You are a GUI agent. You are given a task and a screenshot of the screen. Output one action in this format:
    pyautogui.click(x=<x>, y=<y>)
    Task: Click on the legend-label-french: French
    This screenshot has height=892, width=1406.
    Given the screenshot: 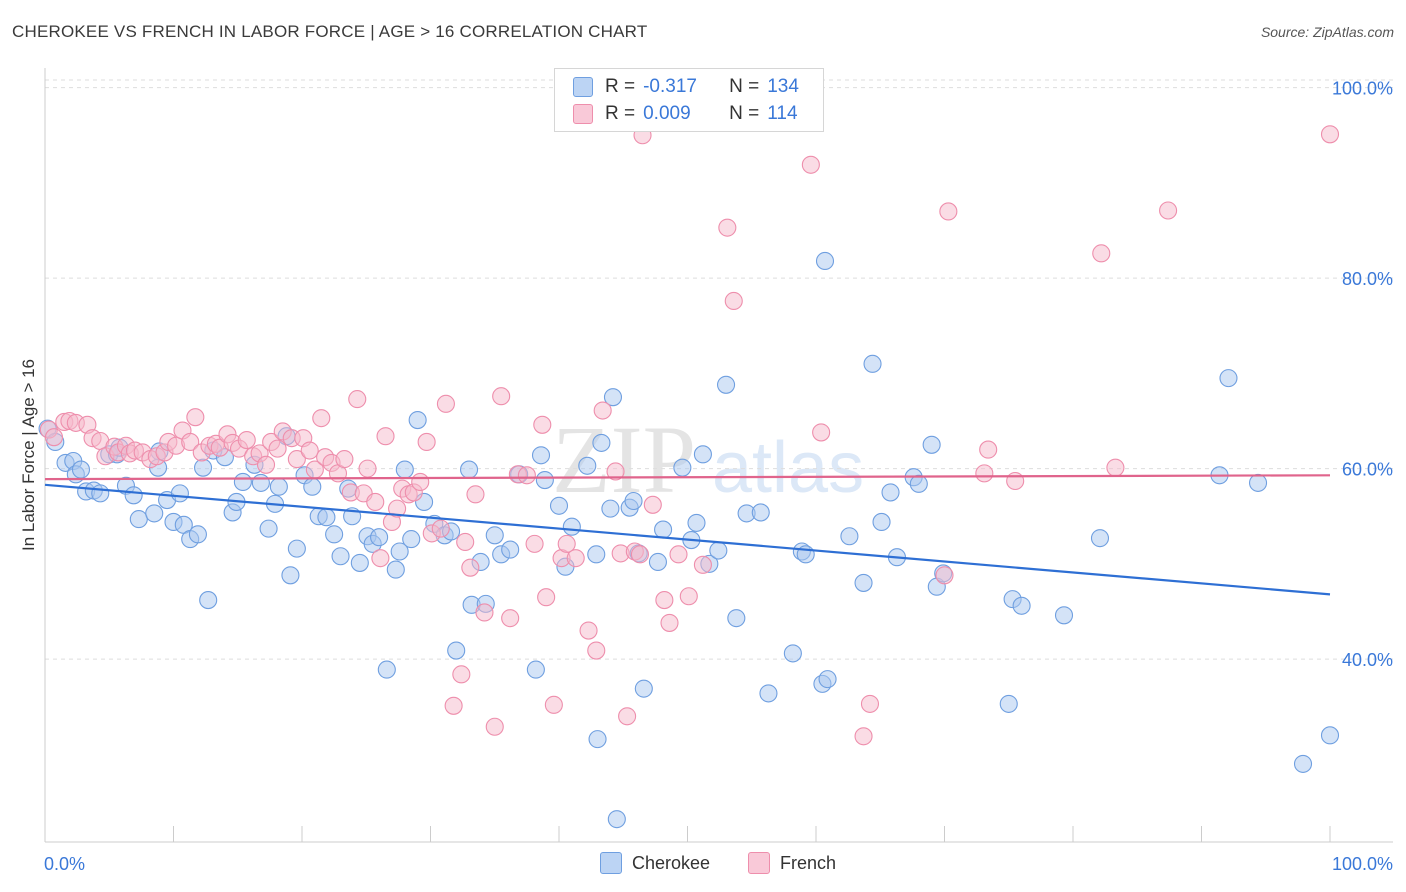 What is the action you would take?
    pyautogui.click(x=808, y=862)
    